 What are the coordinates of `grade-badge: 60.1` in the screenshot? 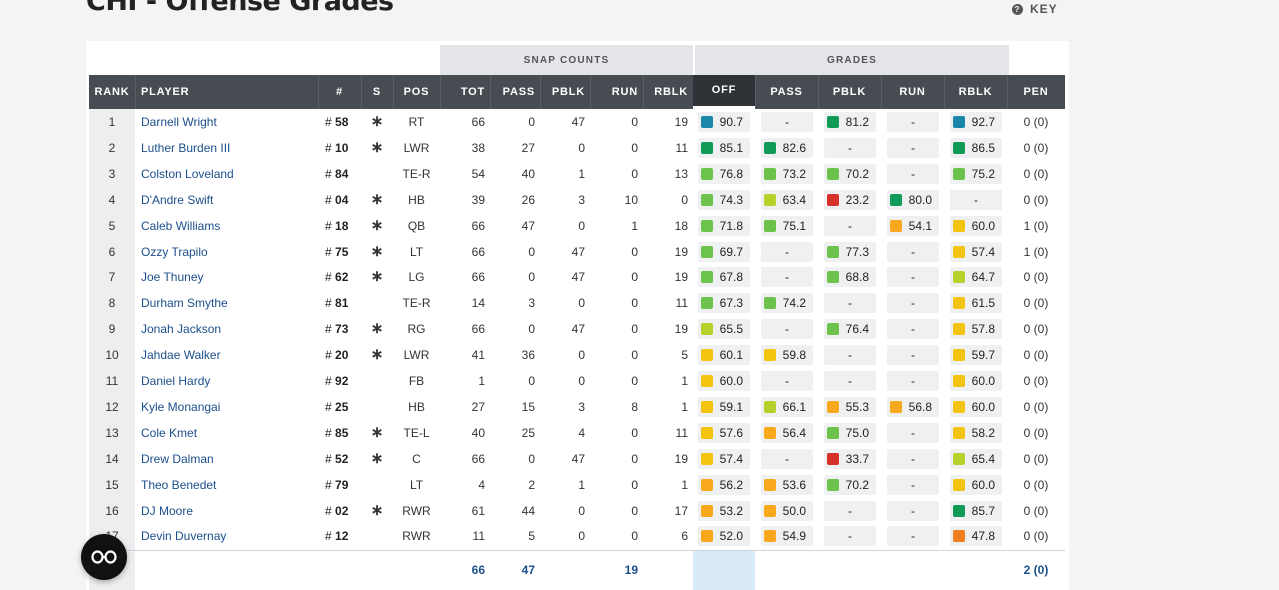 It's located at (724, 355).